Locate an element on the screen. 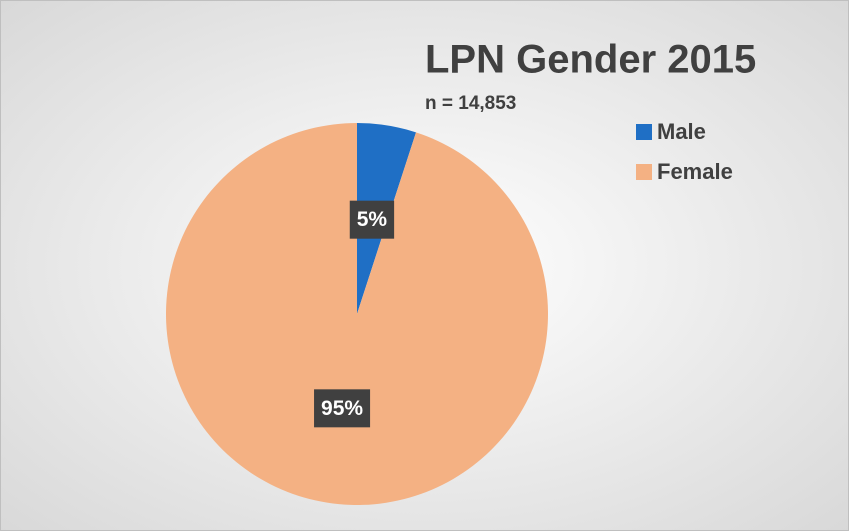 The height and width of the screenshot is (531, 849). chart-title: LPN Gender 2015 is located at coordinates (590, 60).